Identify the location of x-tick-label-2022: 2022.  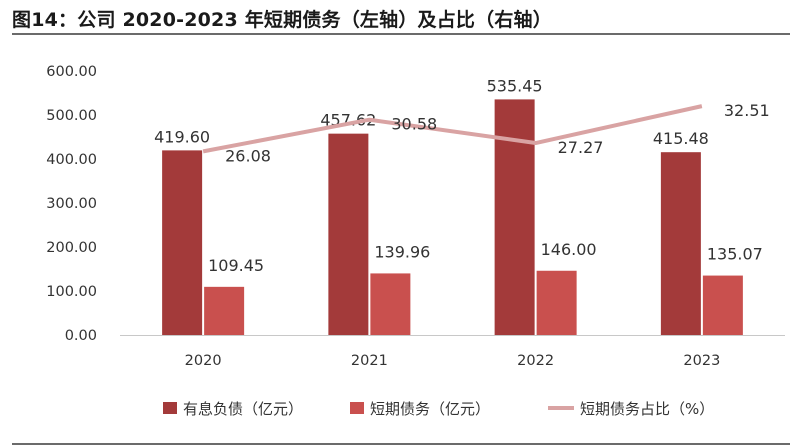
(535, 361).